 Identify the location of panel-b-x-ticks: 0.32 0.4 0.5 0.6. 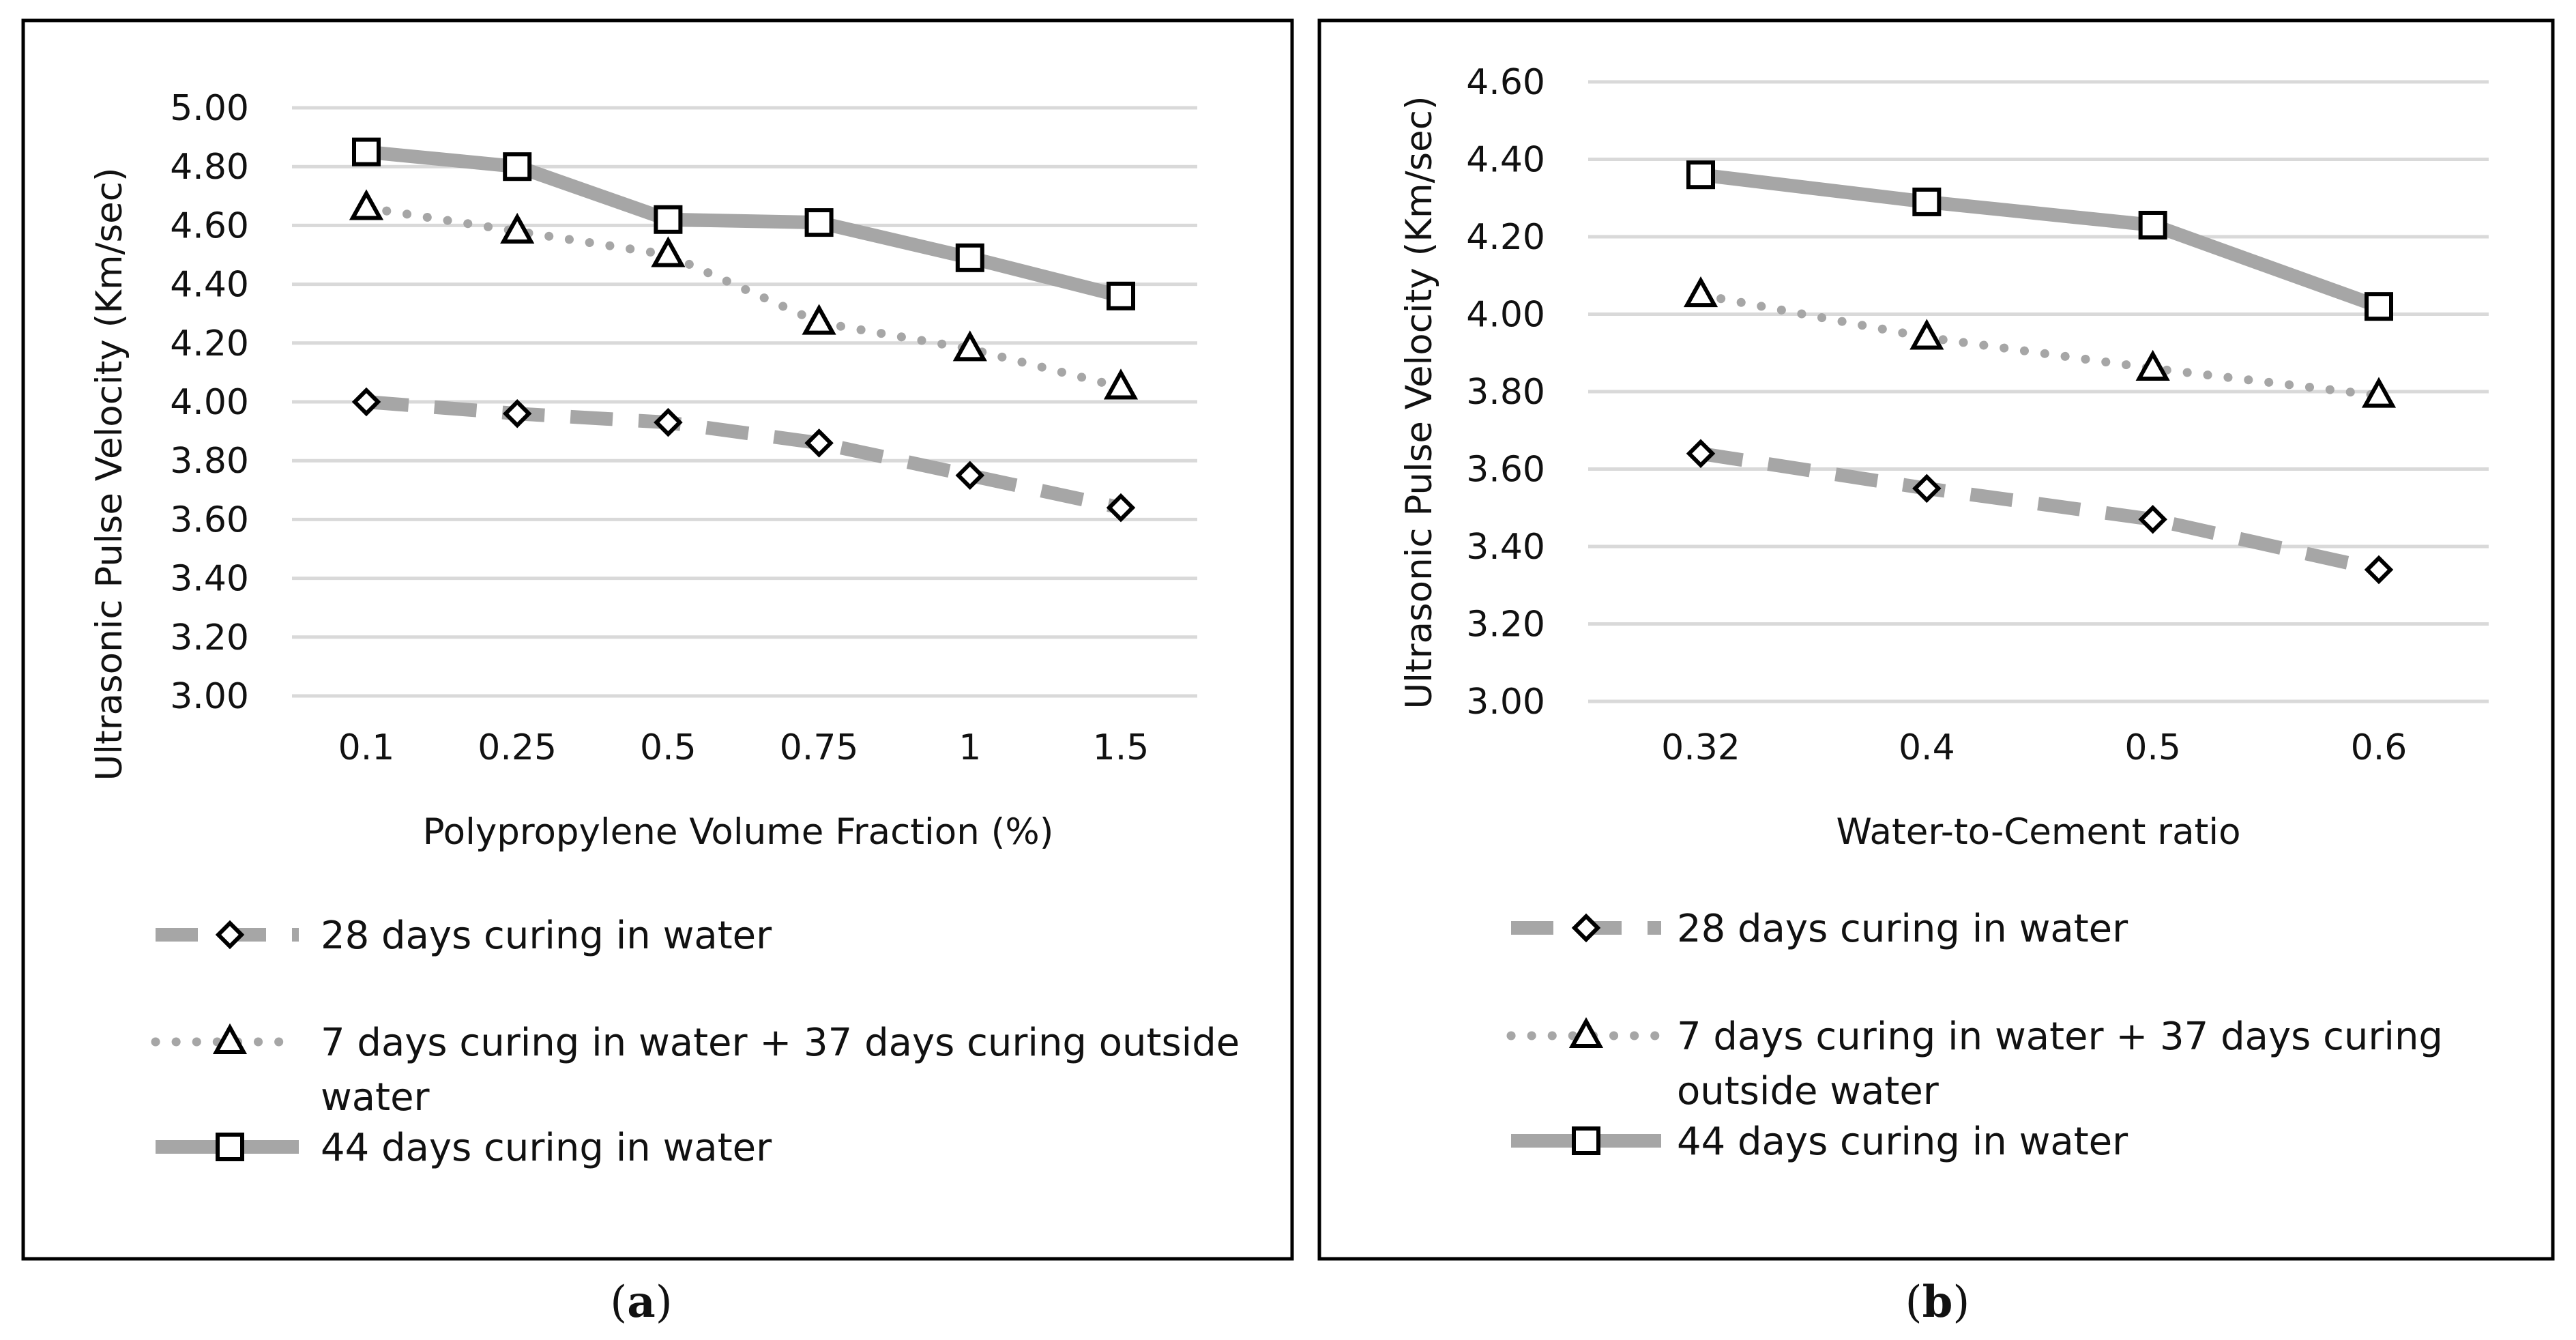
(2034, 747).